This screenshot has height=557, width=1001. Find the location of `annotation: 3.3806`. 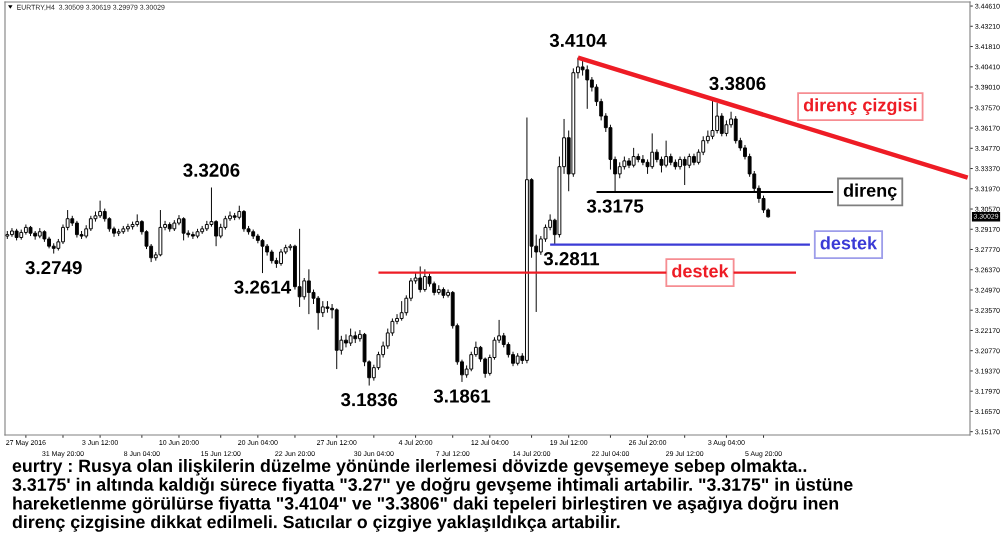

annotation: 3.3806 is located at coordinates (737, 83).